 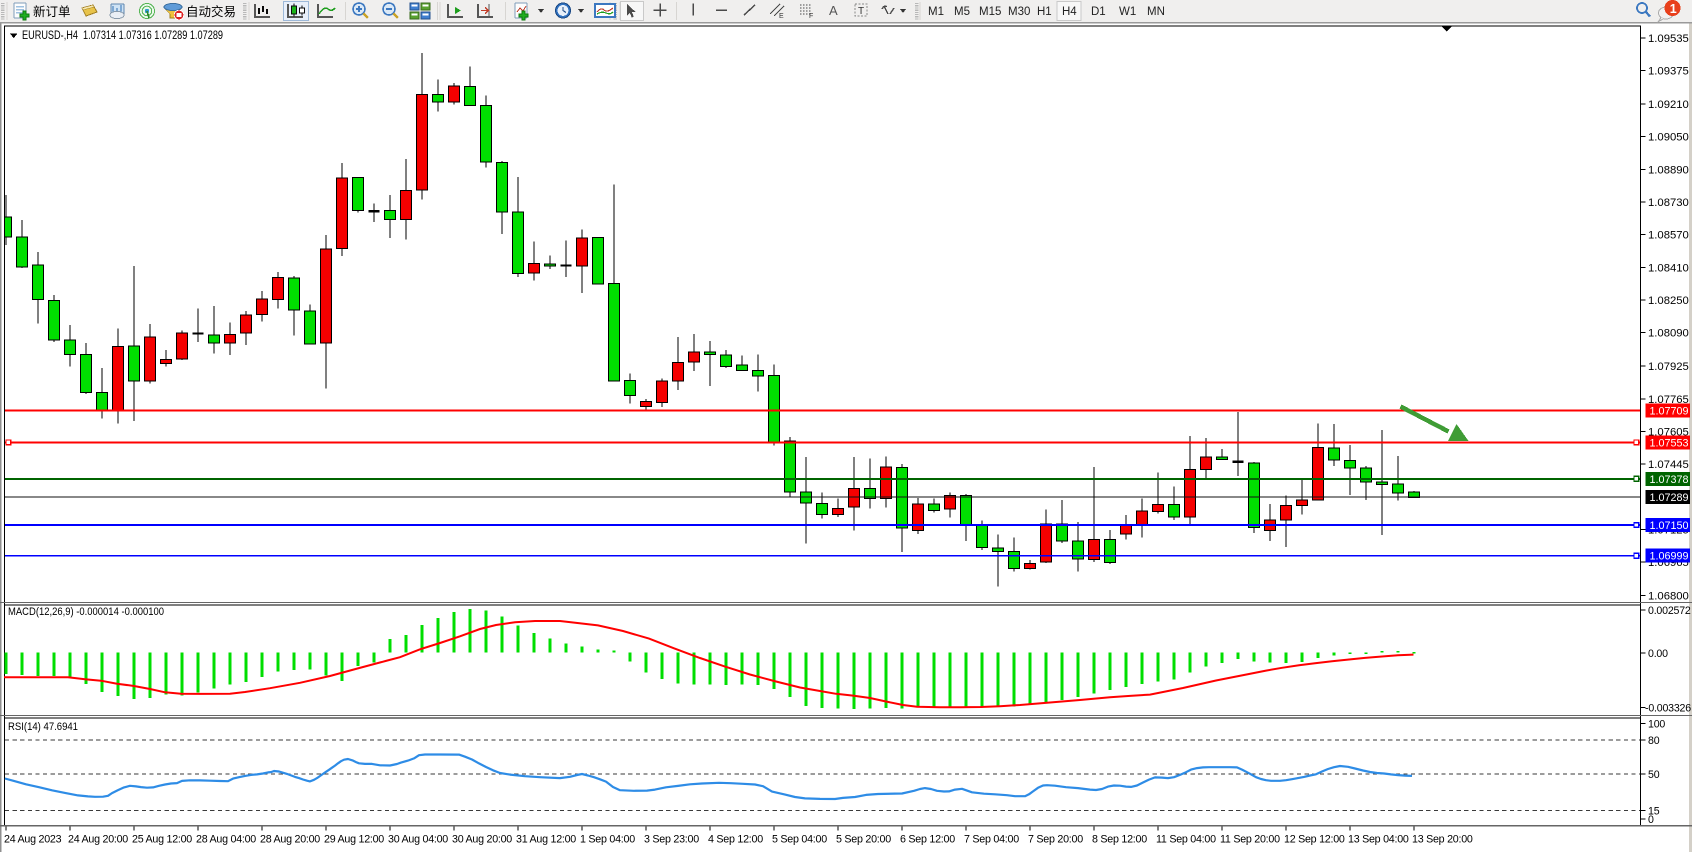 What do you see at coordinates (1668, 301) in the screenshot?
I see `svg-text: 1.08250` at bounding box center [1668, 301].